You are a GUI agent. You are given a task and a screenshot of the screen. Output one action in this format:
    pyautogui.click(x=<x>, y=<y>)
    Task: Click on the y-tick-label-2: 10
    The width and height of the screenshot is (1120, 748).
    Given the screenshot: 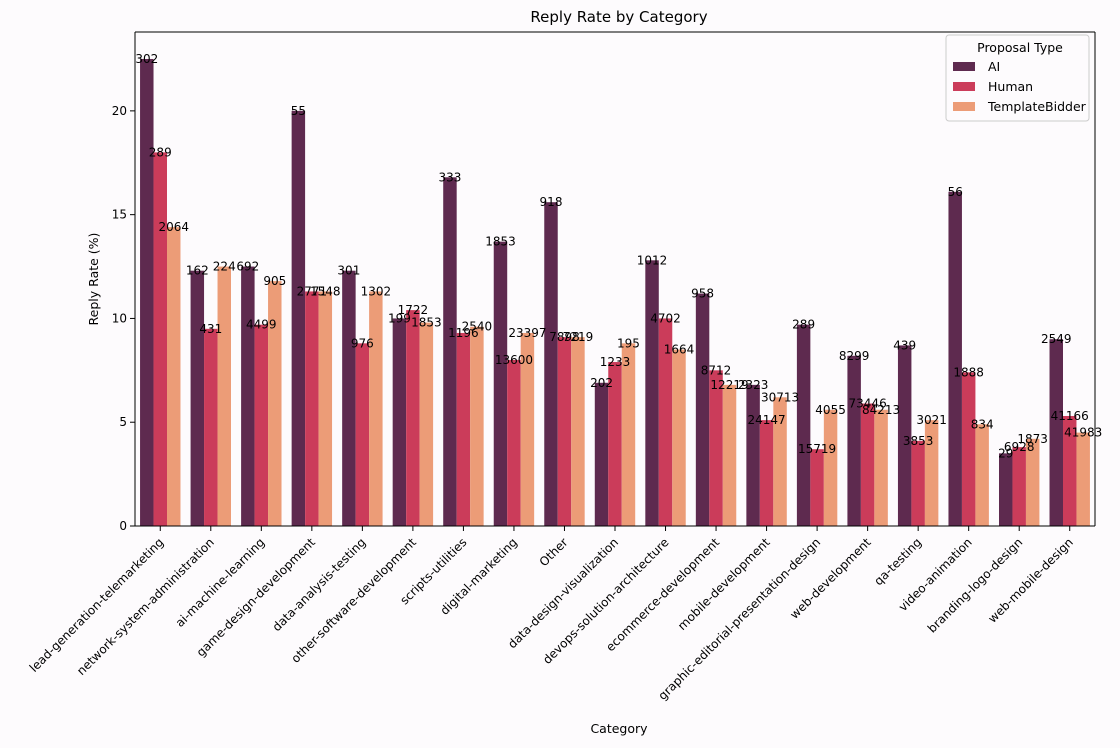 What is the action you would take?
    pyautogui.click(x=119, y=318)
    